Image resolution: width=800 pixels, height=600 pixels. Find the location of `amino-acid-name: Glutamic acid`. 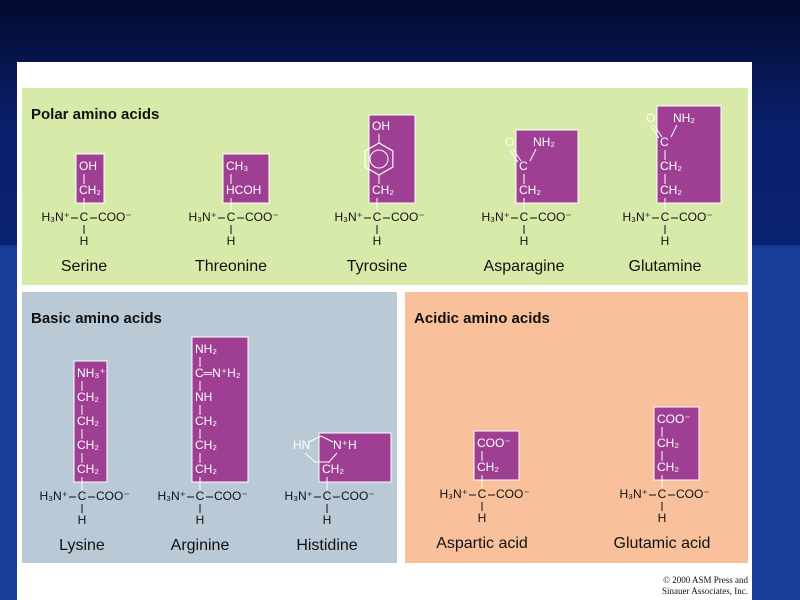

amino-acid-name: Glutamic acid is located at coordinates (662, 543).